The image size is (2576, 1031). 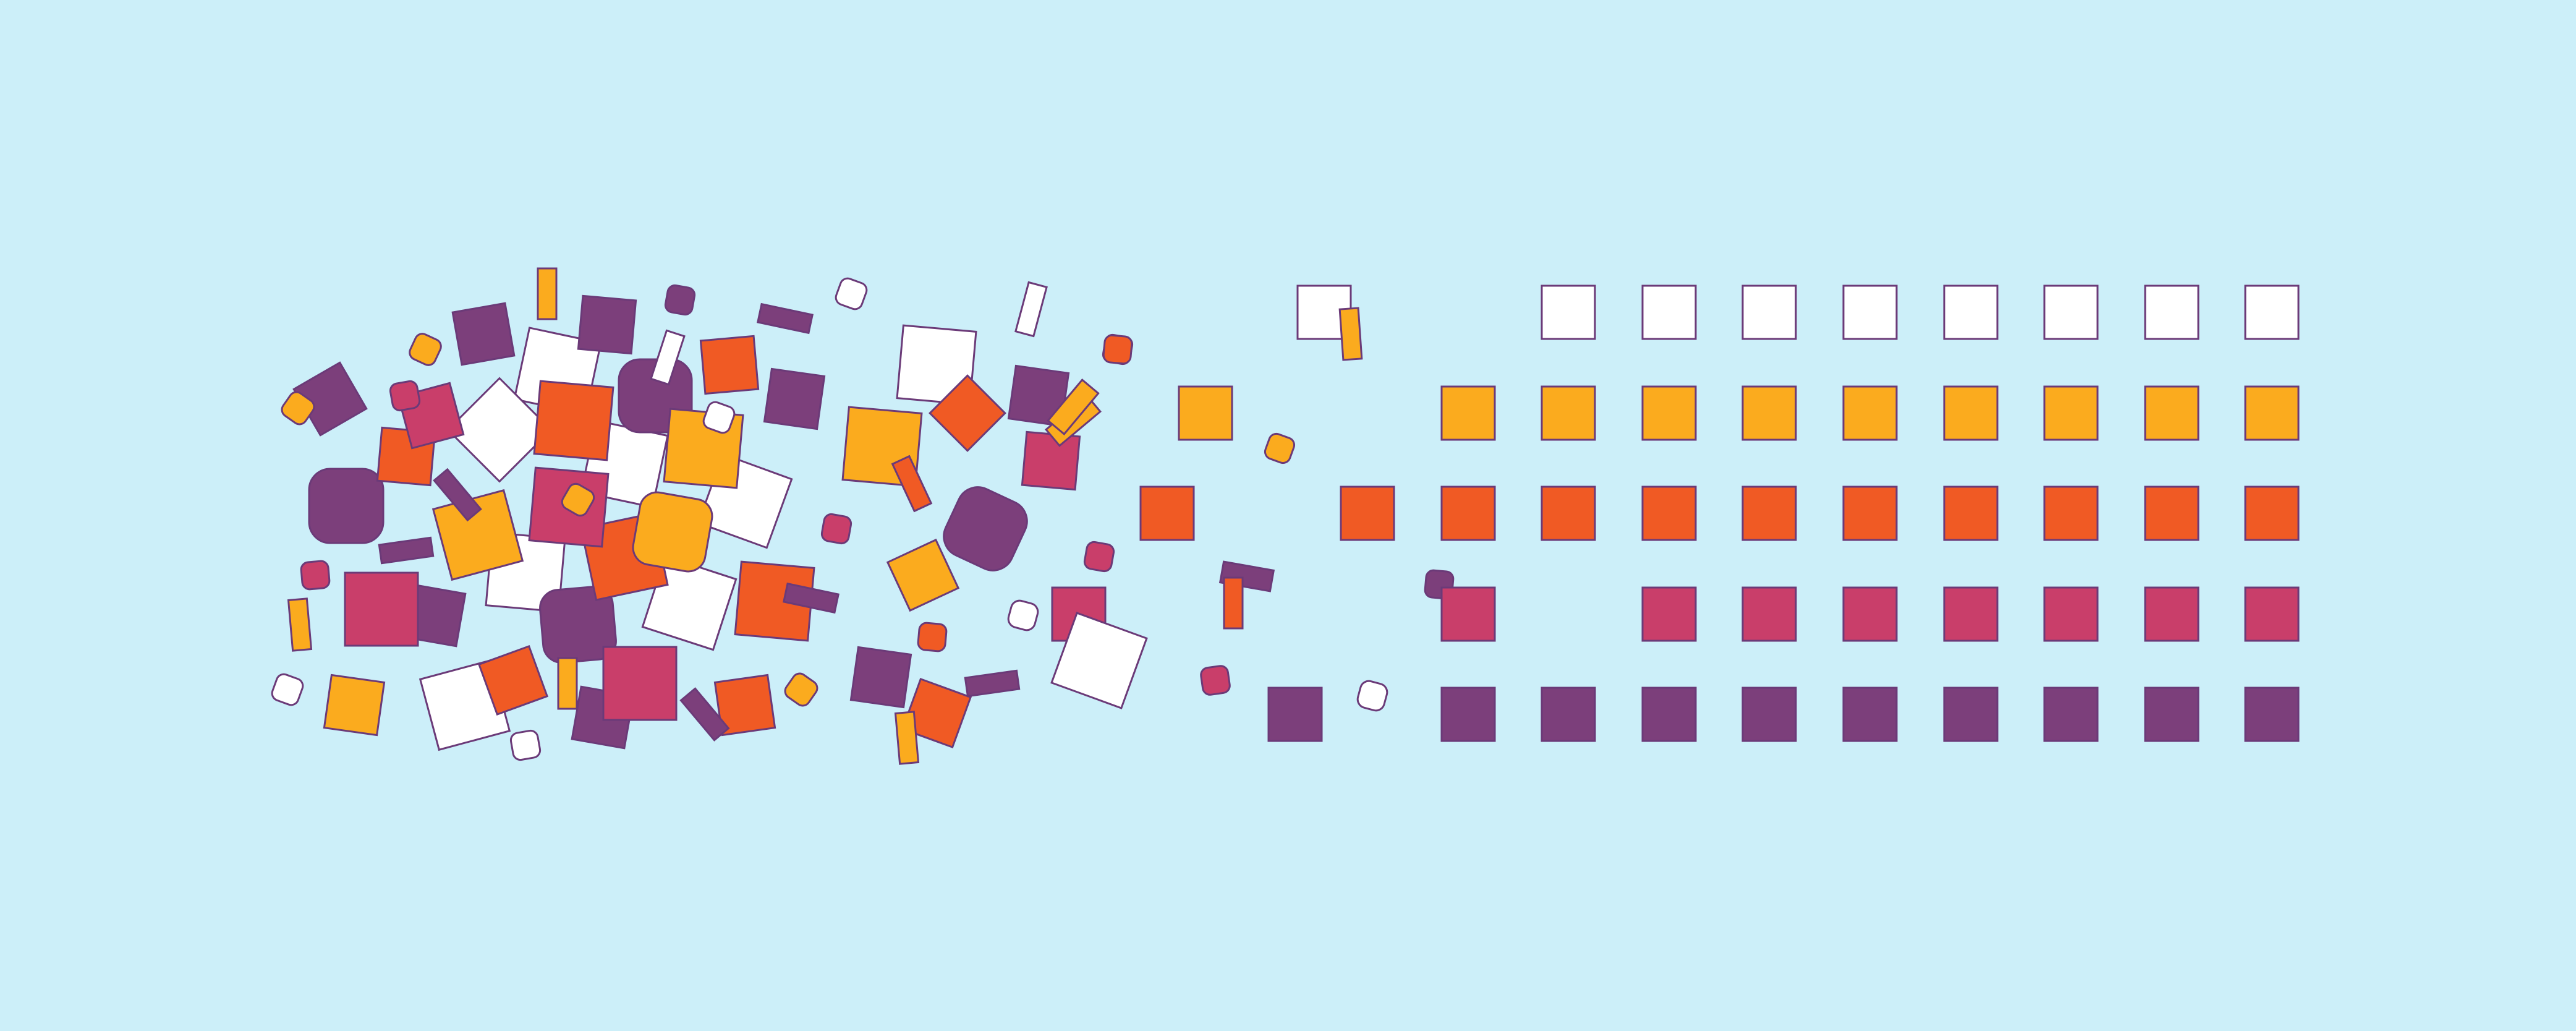 What do you see at coordinates (1099, 557) in the screenshot?
I see `transition-pink-square` at bounding box center [1099, 557].